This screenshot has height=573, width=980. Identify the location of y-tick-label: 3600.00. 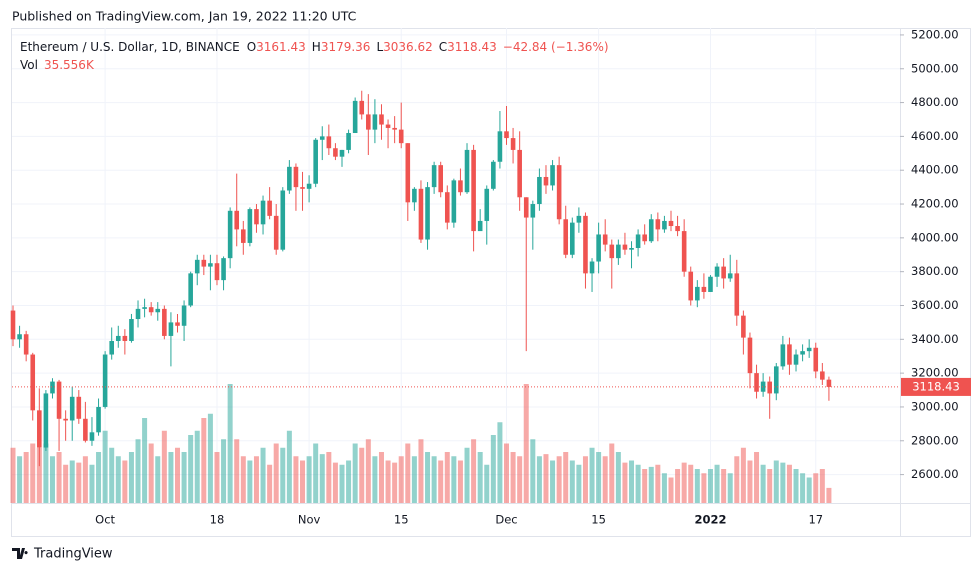
(935, 305).